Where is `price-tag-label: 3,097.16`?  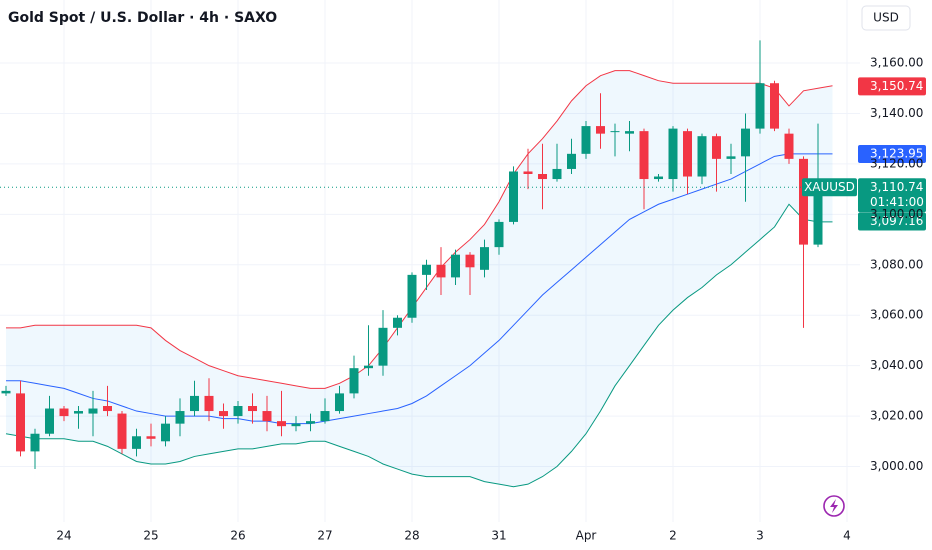 price-tag-label: 3,097.16 is located at coordinates (896, 221).